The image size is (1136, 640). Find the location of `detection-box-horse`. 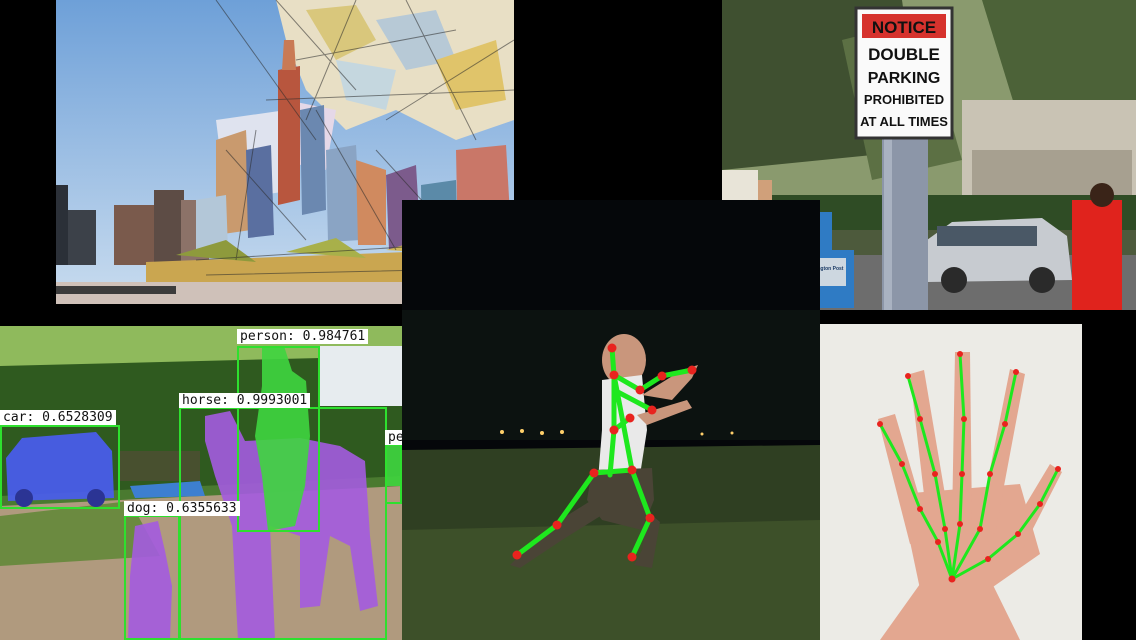

detection-box-horse is located at coordinates (283, 523).